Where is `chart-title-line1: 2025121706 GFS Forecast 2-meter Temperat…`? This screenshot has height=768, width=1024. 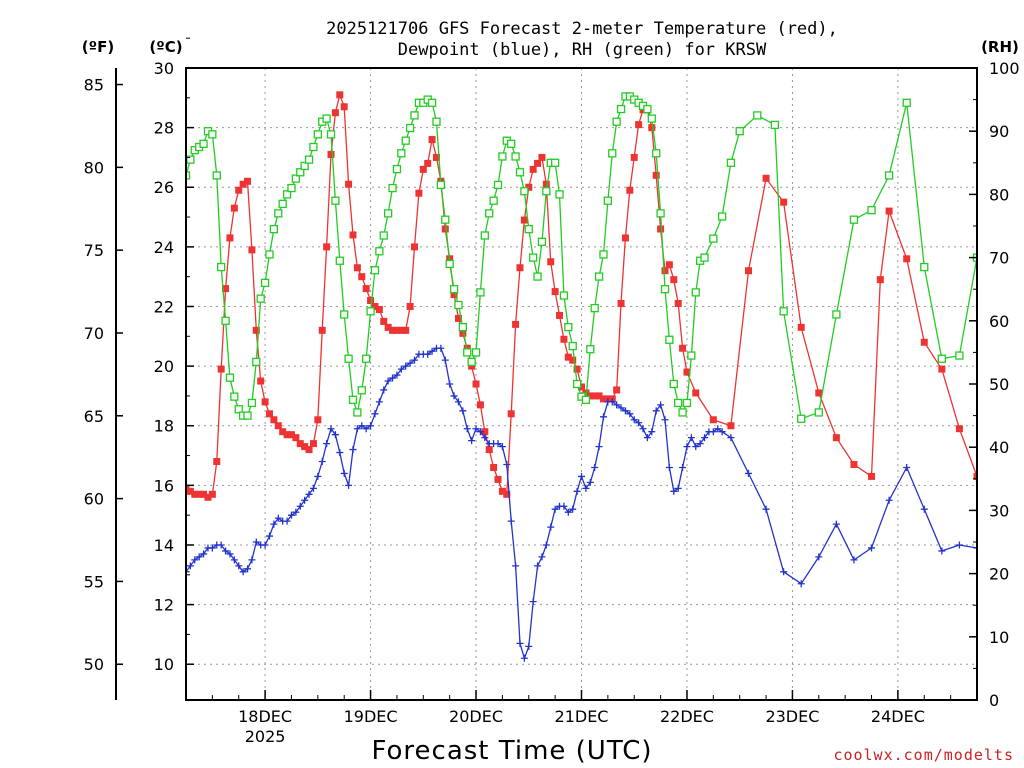
chart-title-line1: 2025121706 GFS Forecast 2-meter Temperat… is located at coordinates (582, 29).